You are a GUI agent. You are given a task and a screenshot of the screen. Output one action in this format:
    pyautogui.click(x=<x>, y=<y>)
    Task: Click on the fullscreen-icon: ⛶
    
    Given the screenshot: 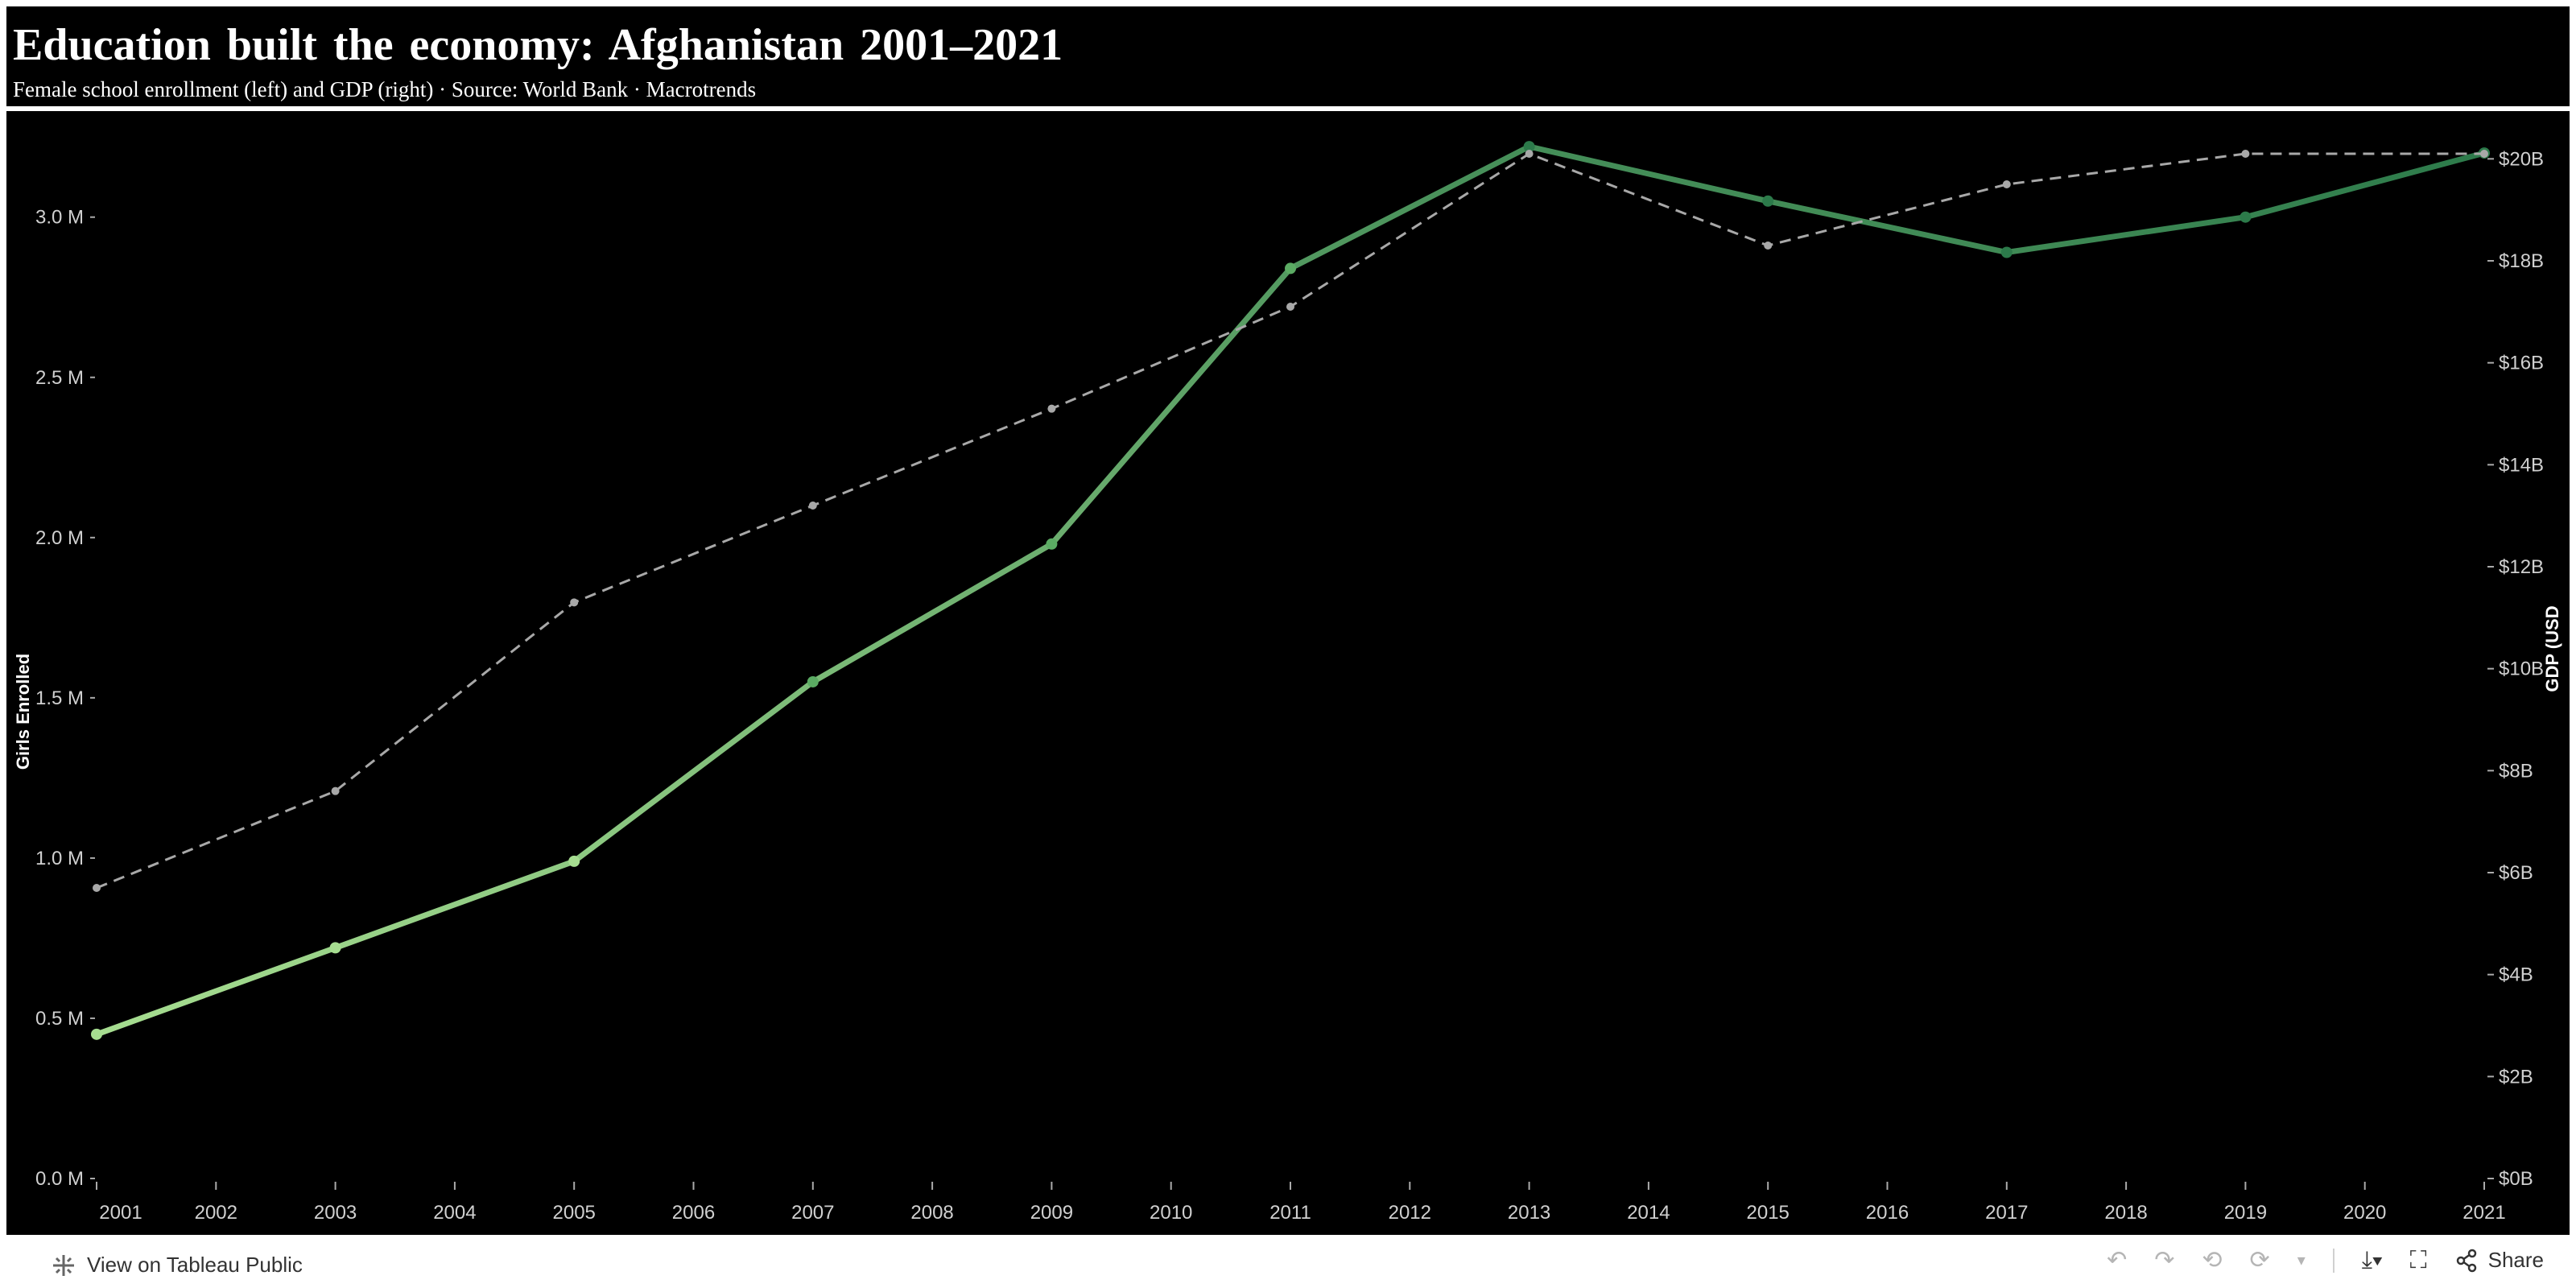 What is the action you would take?
    pyautogui.click(x=2418, y=1260)
    